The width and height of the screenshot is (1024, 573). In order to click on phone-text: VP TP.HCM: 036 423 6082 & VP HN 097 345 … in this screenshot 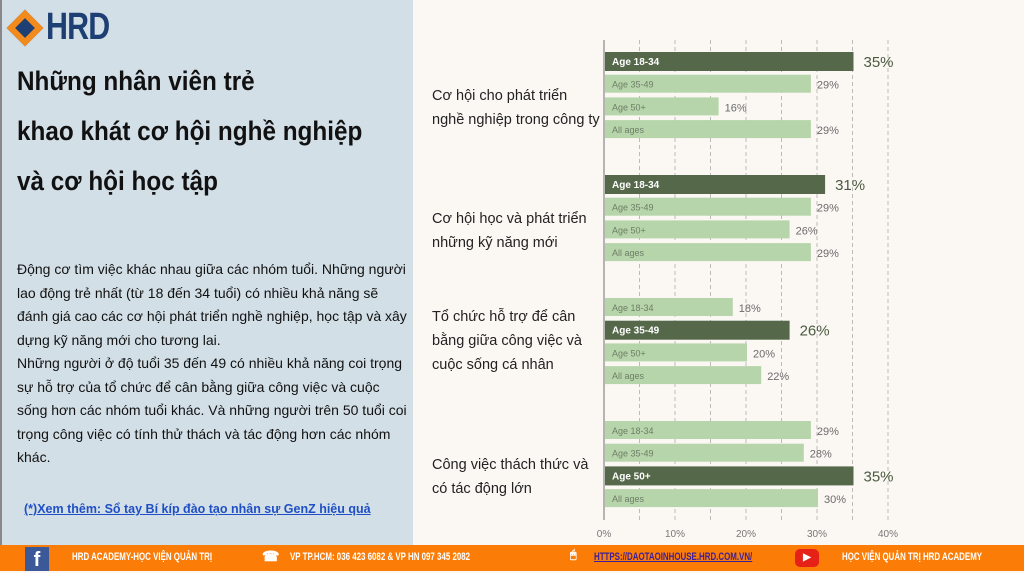, I will do `click(380, 557)`.